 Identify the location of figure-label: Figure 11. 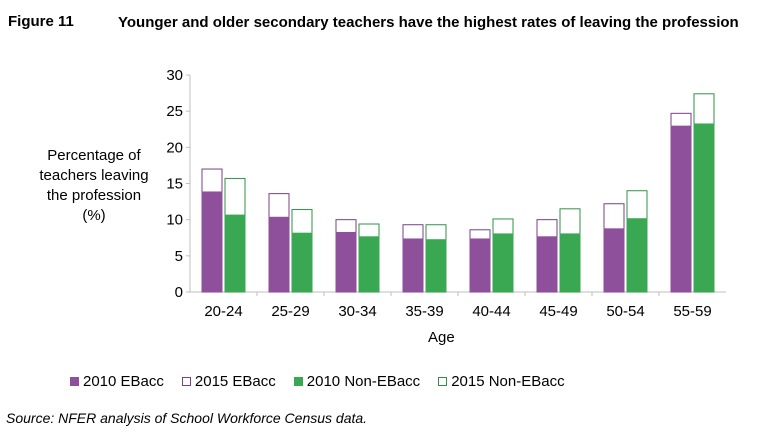
(41, 21).